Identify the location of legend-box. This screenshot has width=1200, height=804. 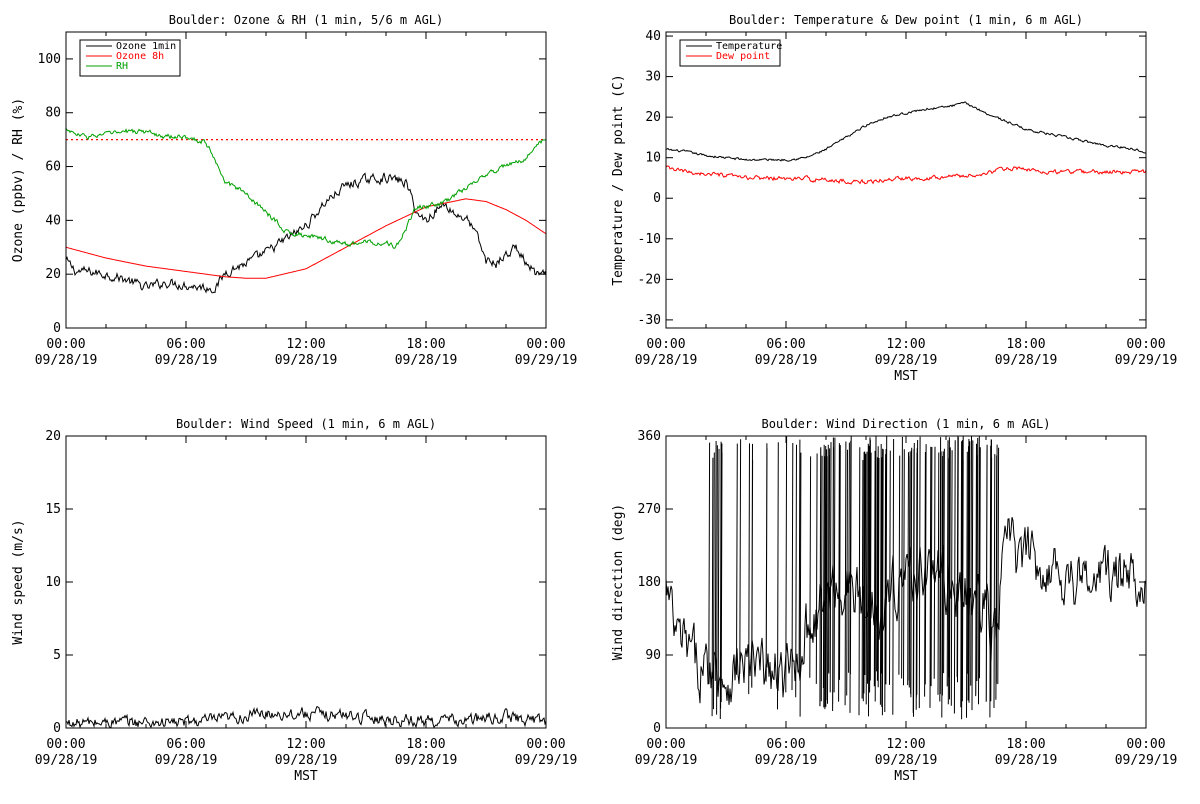
(730, 53).